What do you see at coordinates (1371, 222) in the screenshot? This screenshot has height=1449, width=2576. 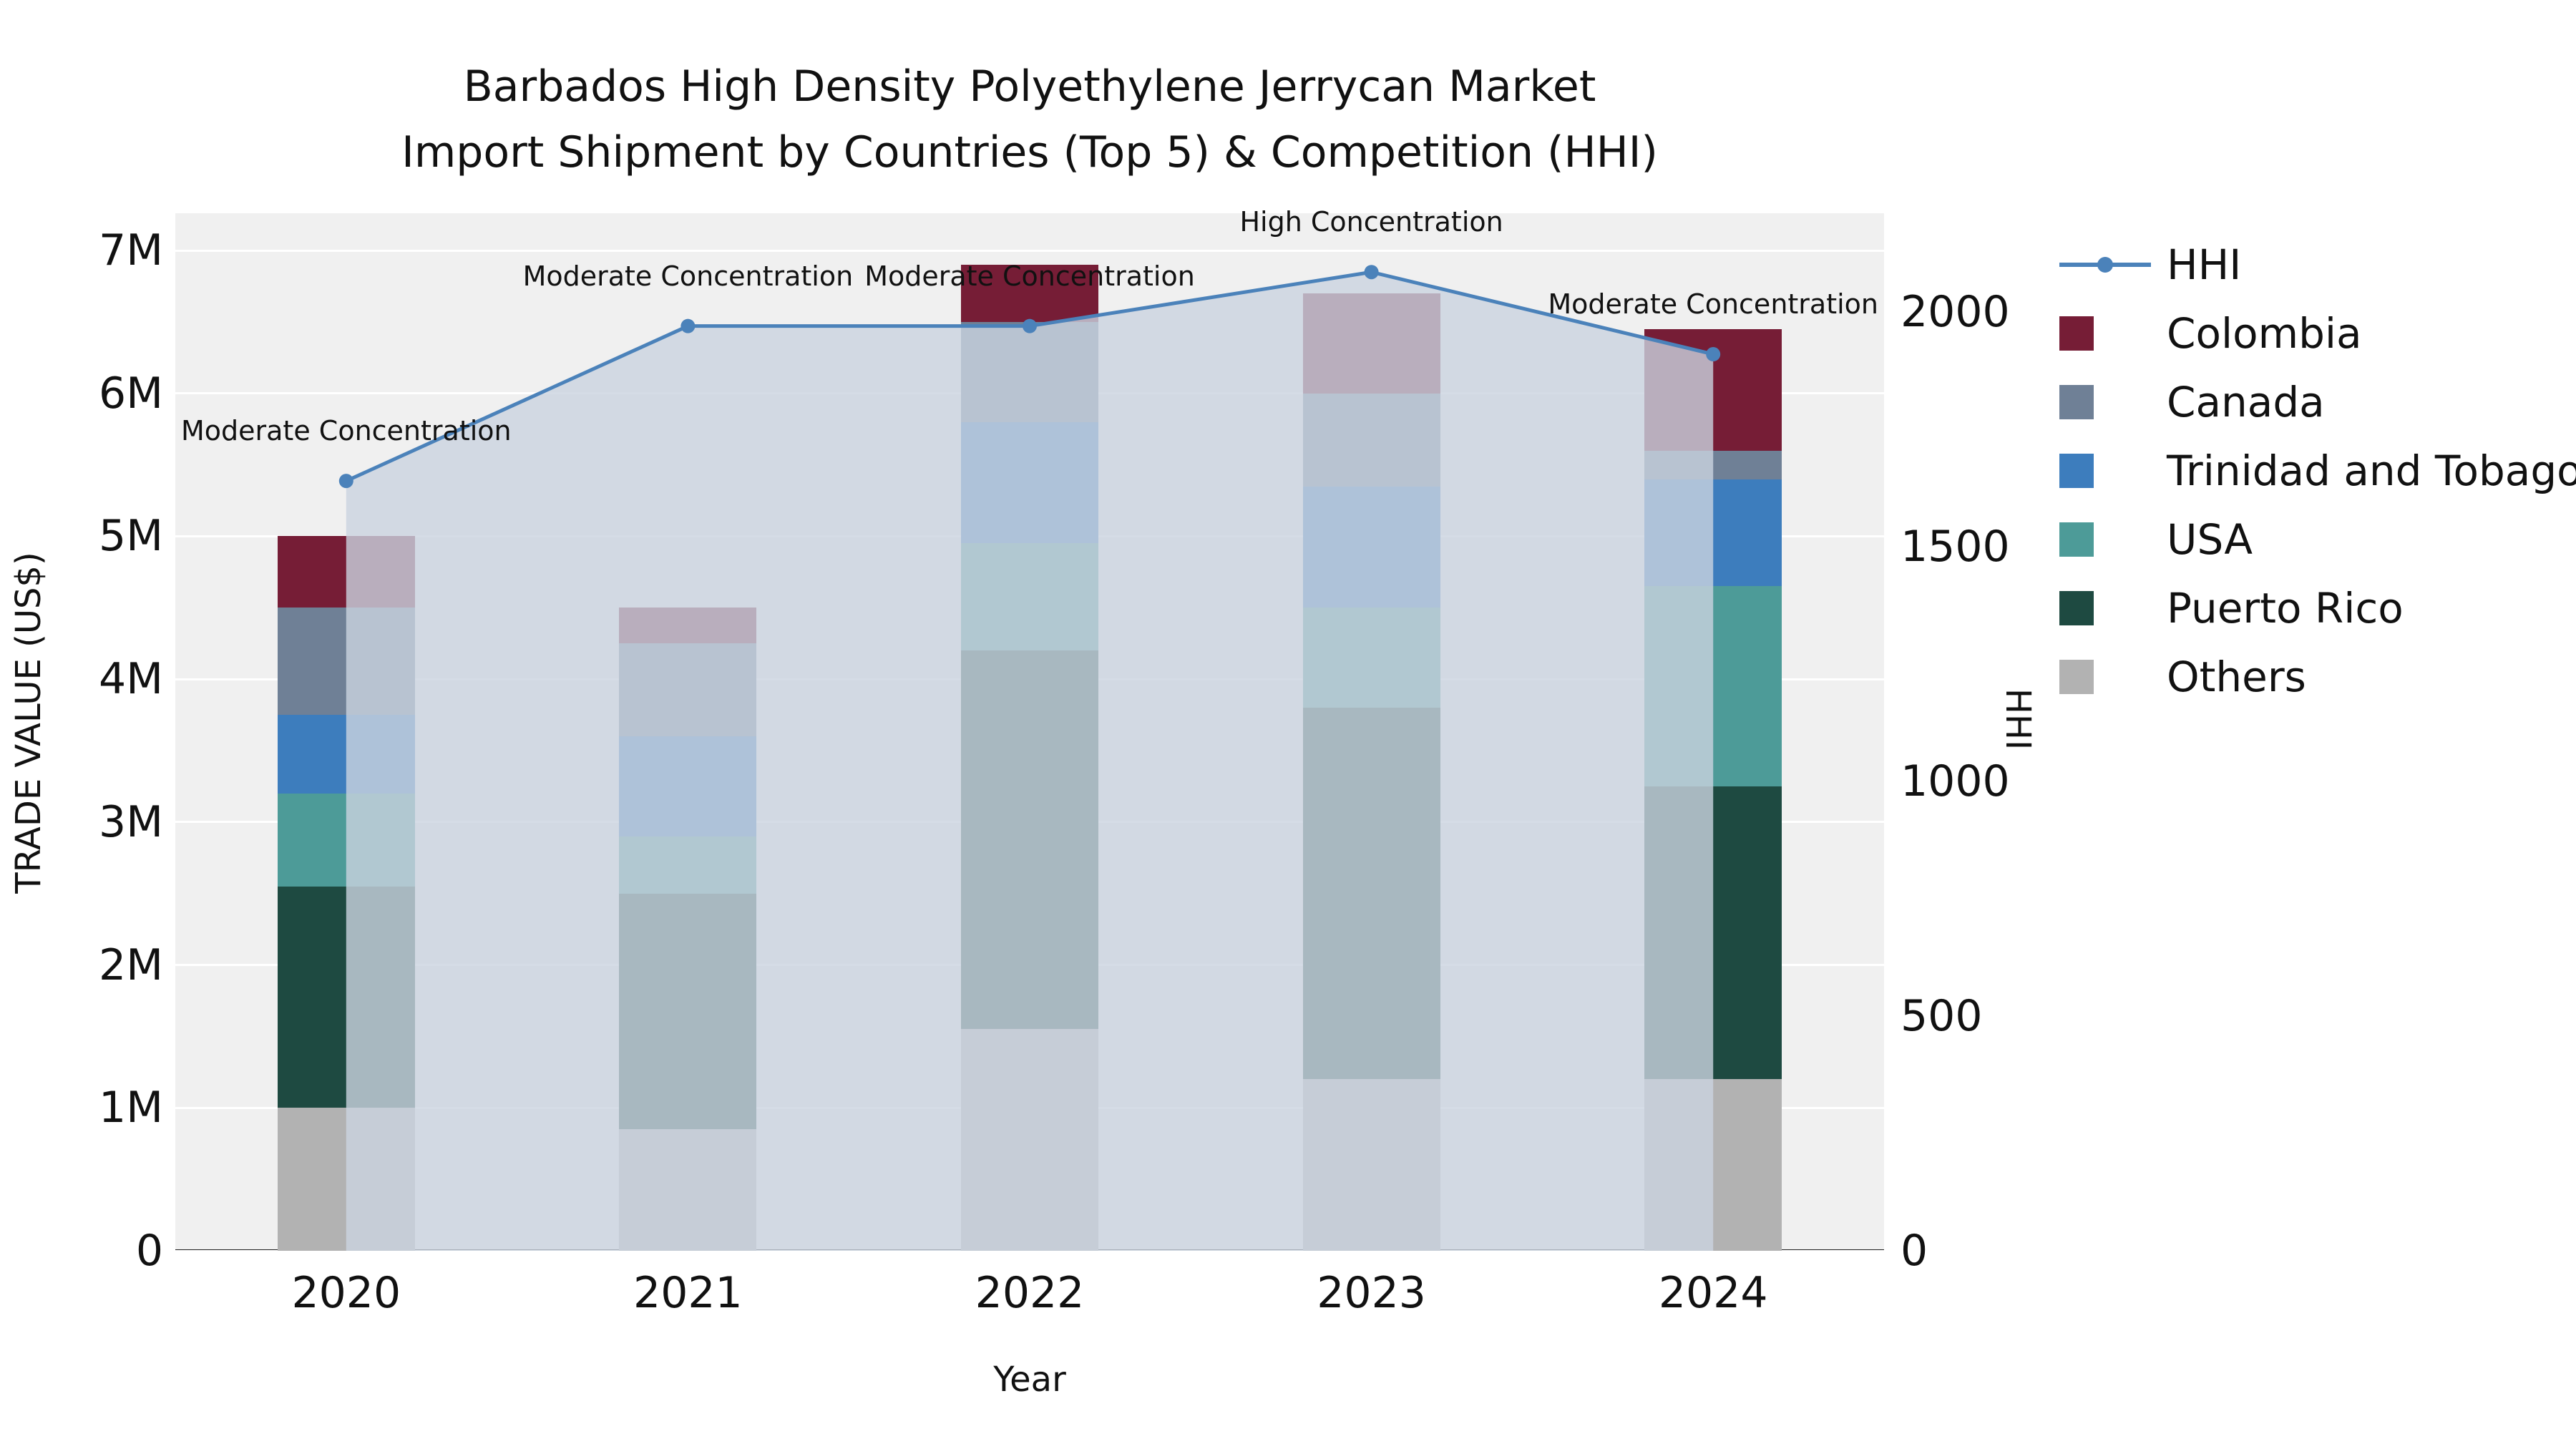 I see `annotation-2023: High Concentration` at bounding box center [1371, 222].